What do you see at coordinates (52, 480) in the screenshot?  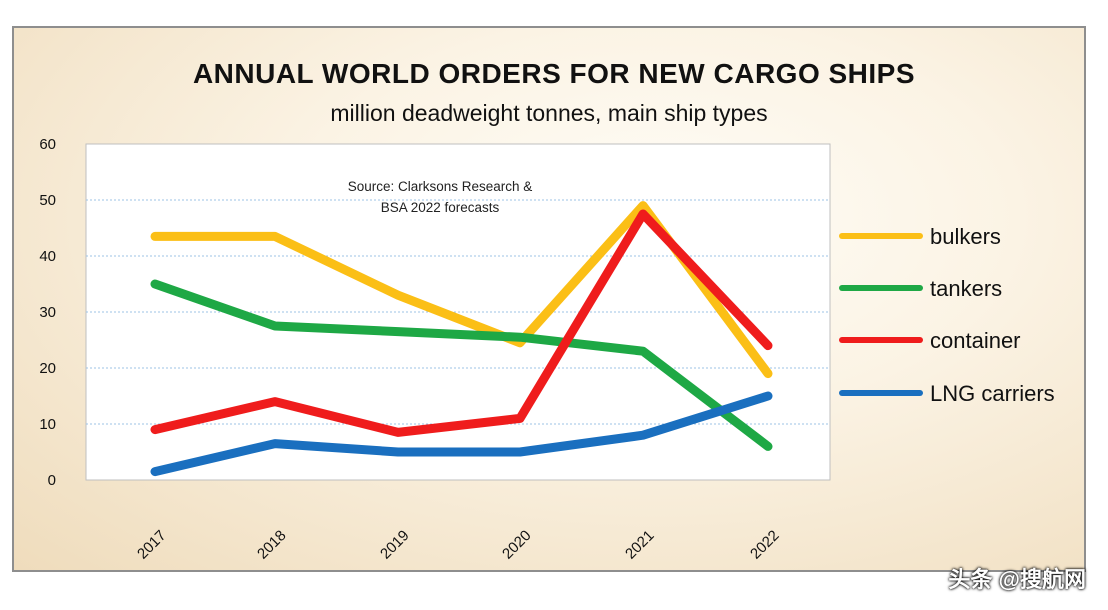 I see `y-tick-label: 0` at bounding box center [52, 480].